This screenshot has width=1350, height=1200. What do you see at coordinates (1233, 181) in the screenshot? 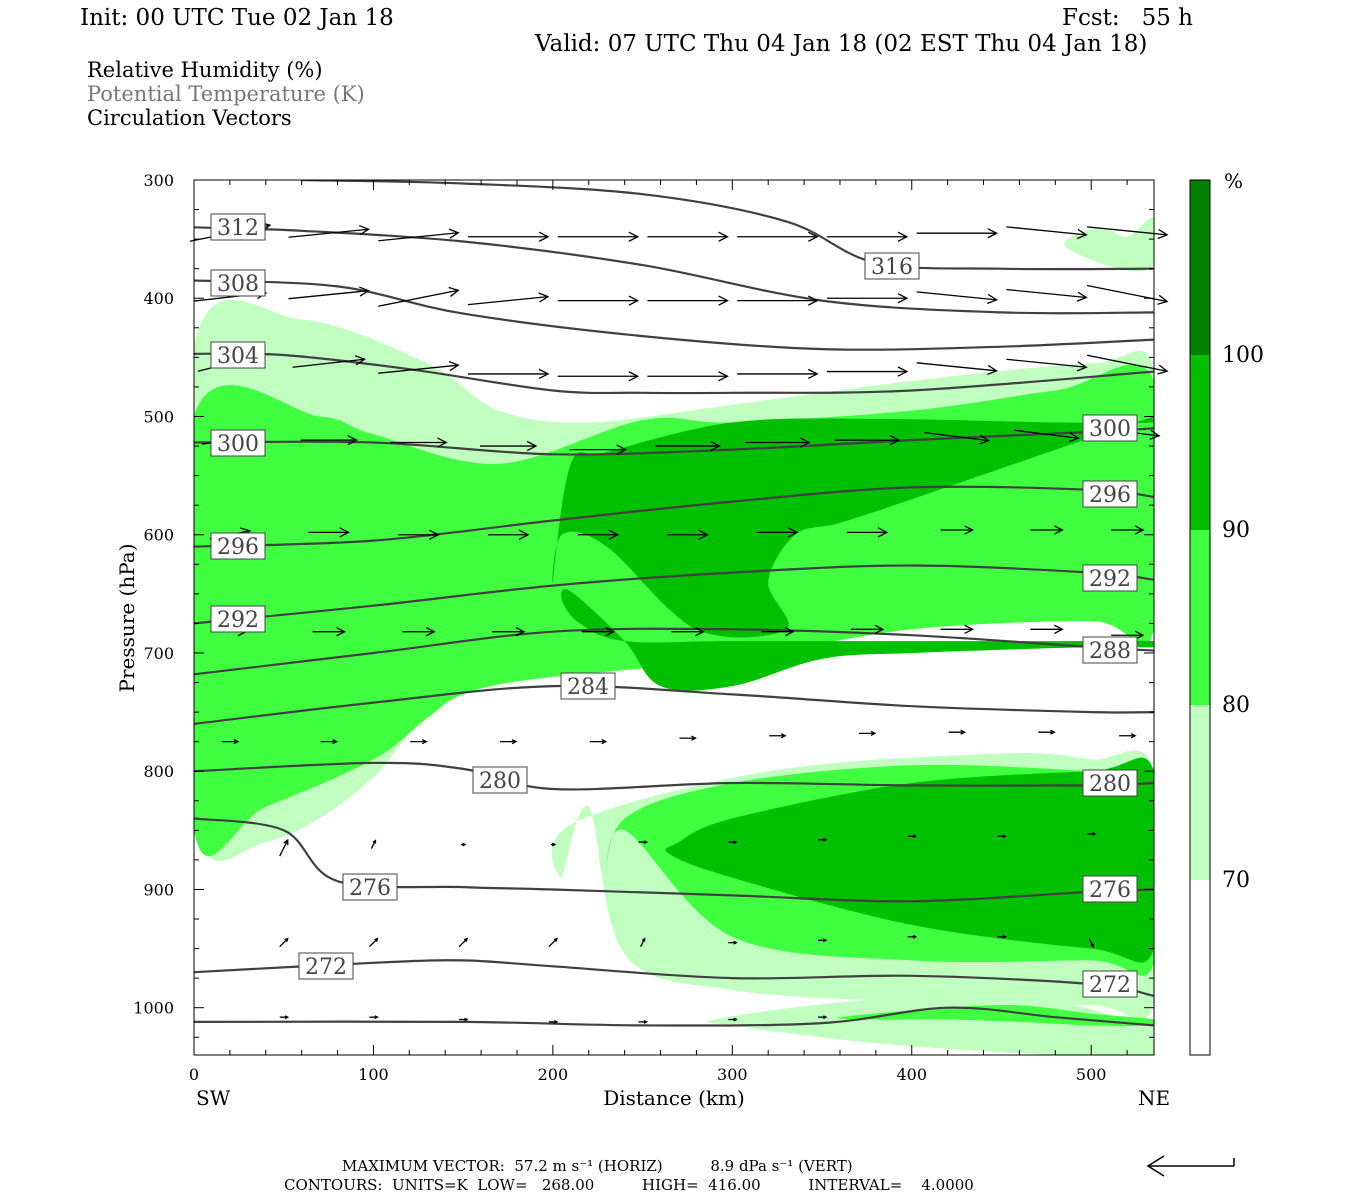
I see `colorbar-unit: %` at bounding box center [1233, 181].